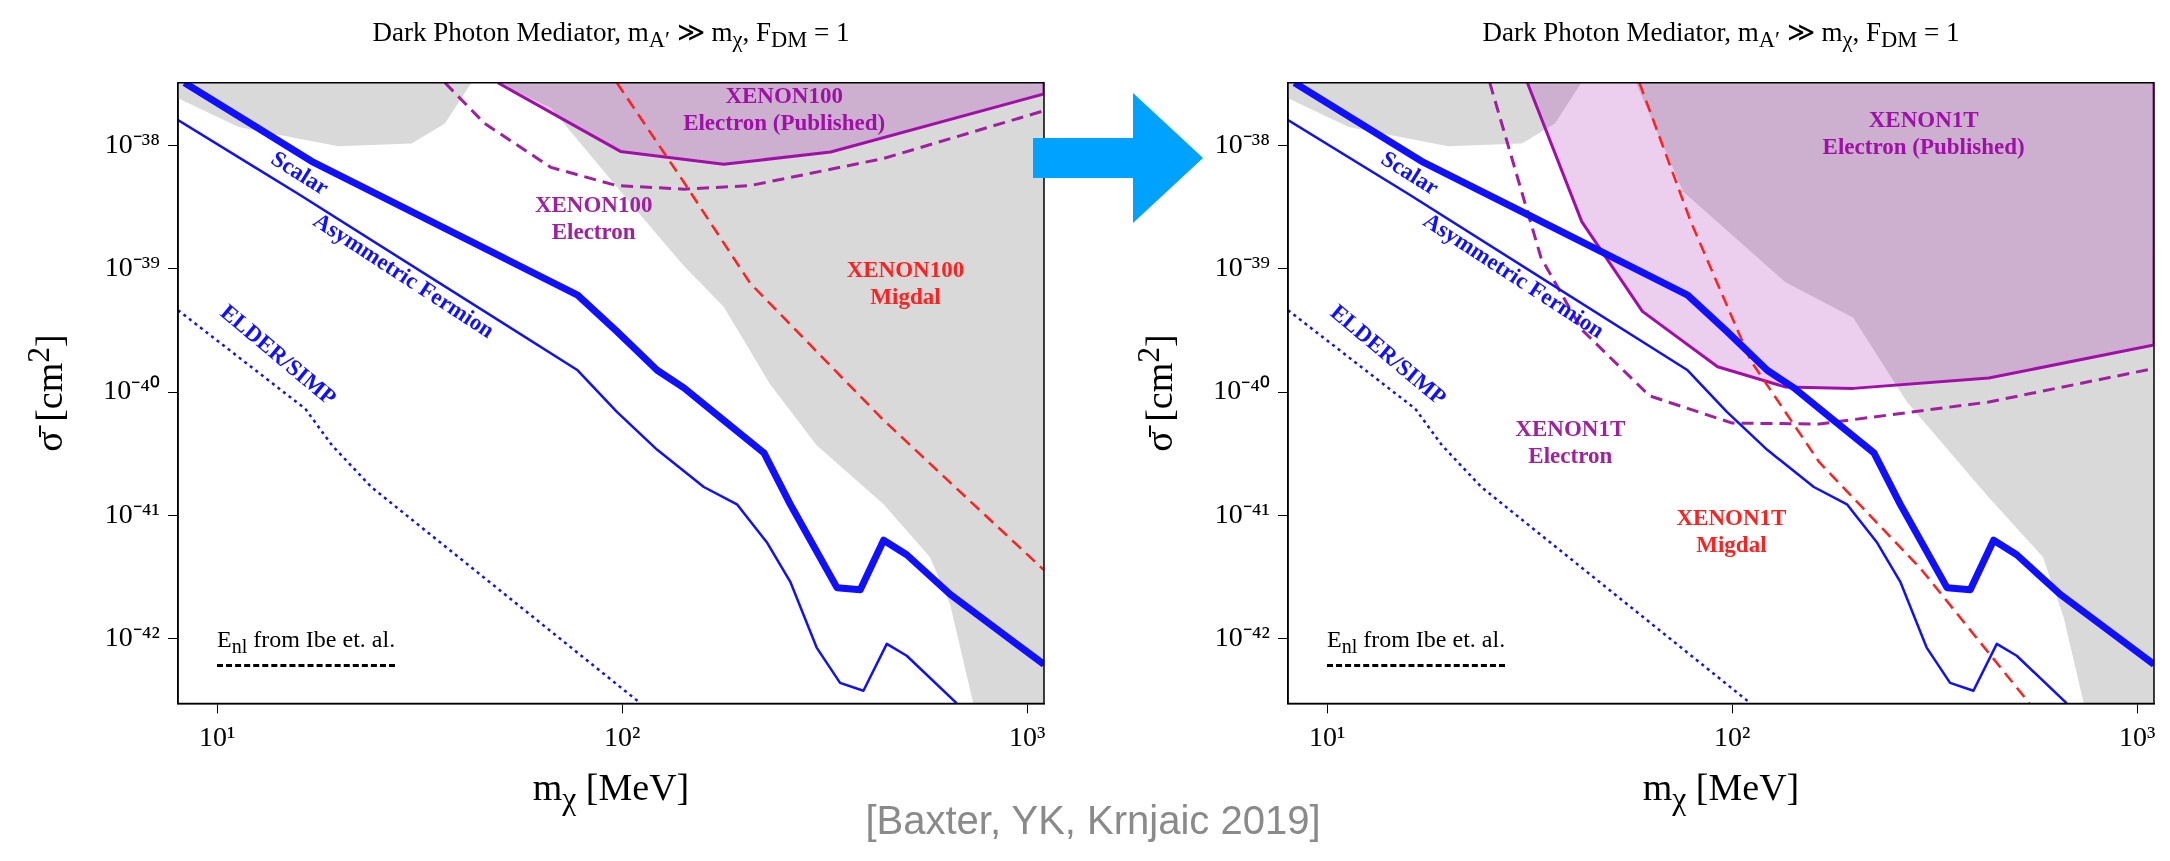  Describe the element at coordinates (1923, 132) in the screenshot. I see `series-label: XENON1T Electron (Published)` at that location.